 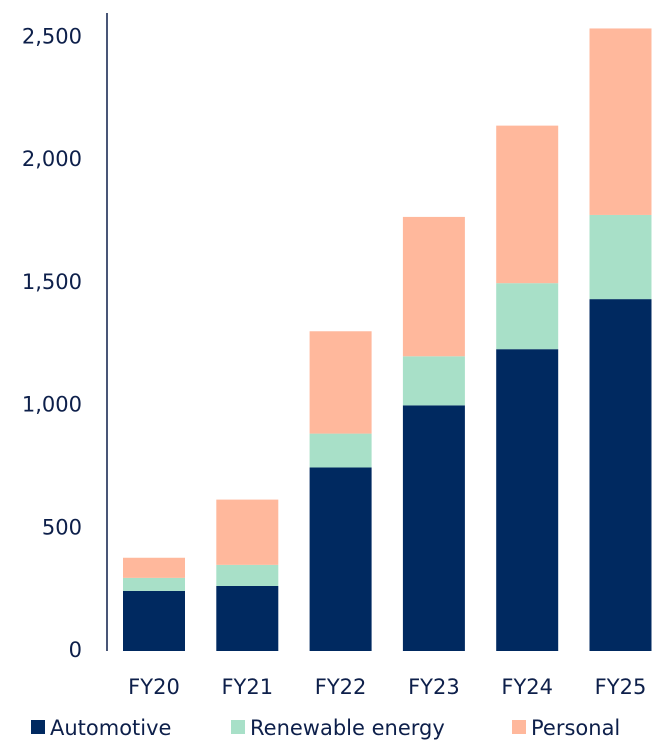 What do you see at coordinates (575, 728) in the screenshot?
I see `legend-label: Personal` at bounding box center [575, 728].